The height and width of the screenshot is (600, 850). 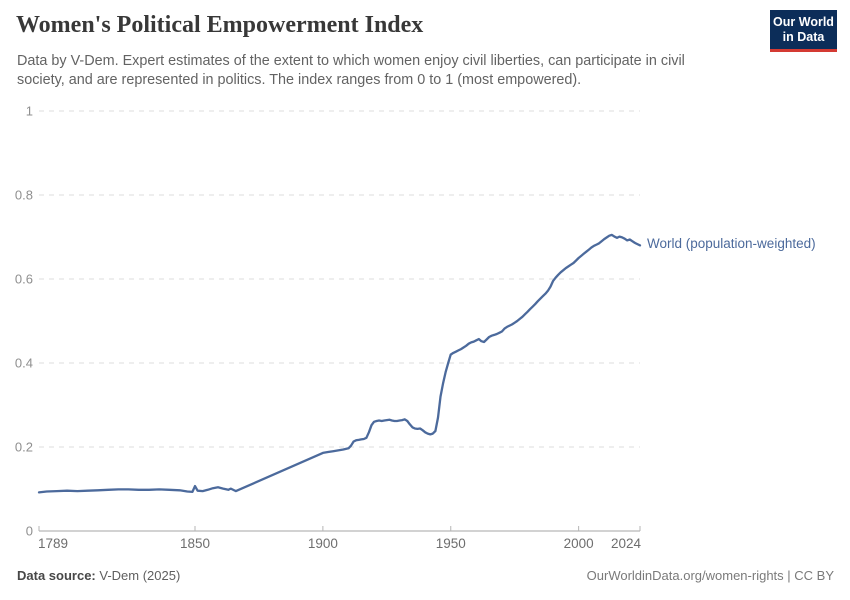 What do you see at coordinates (579, 543) in the screenshot?
I see `x-axis-tick-label: 2000` at bounding box center [579, 543].